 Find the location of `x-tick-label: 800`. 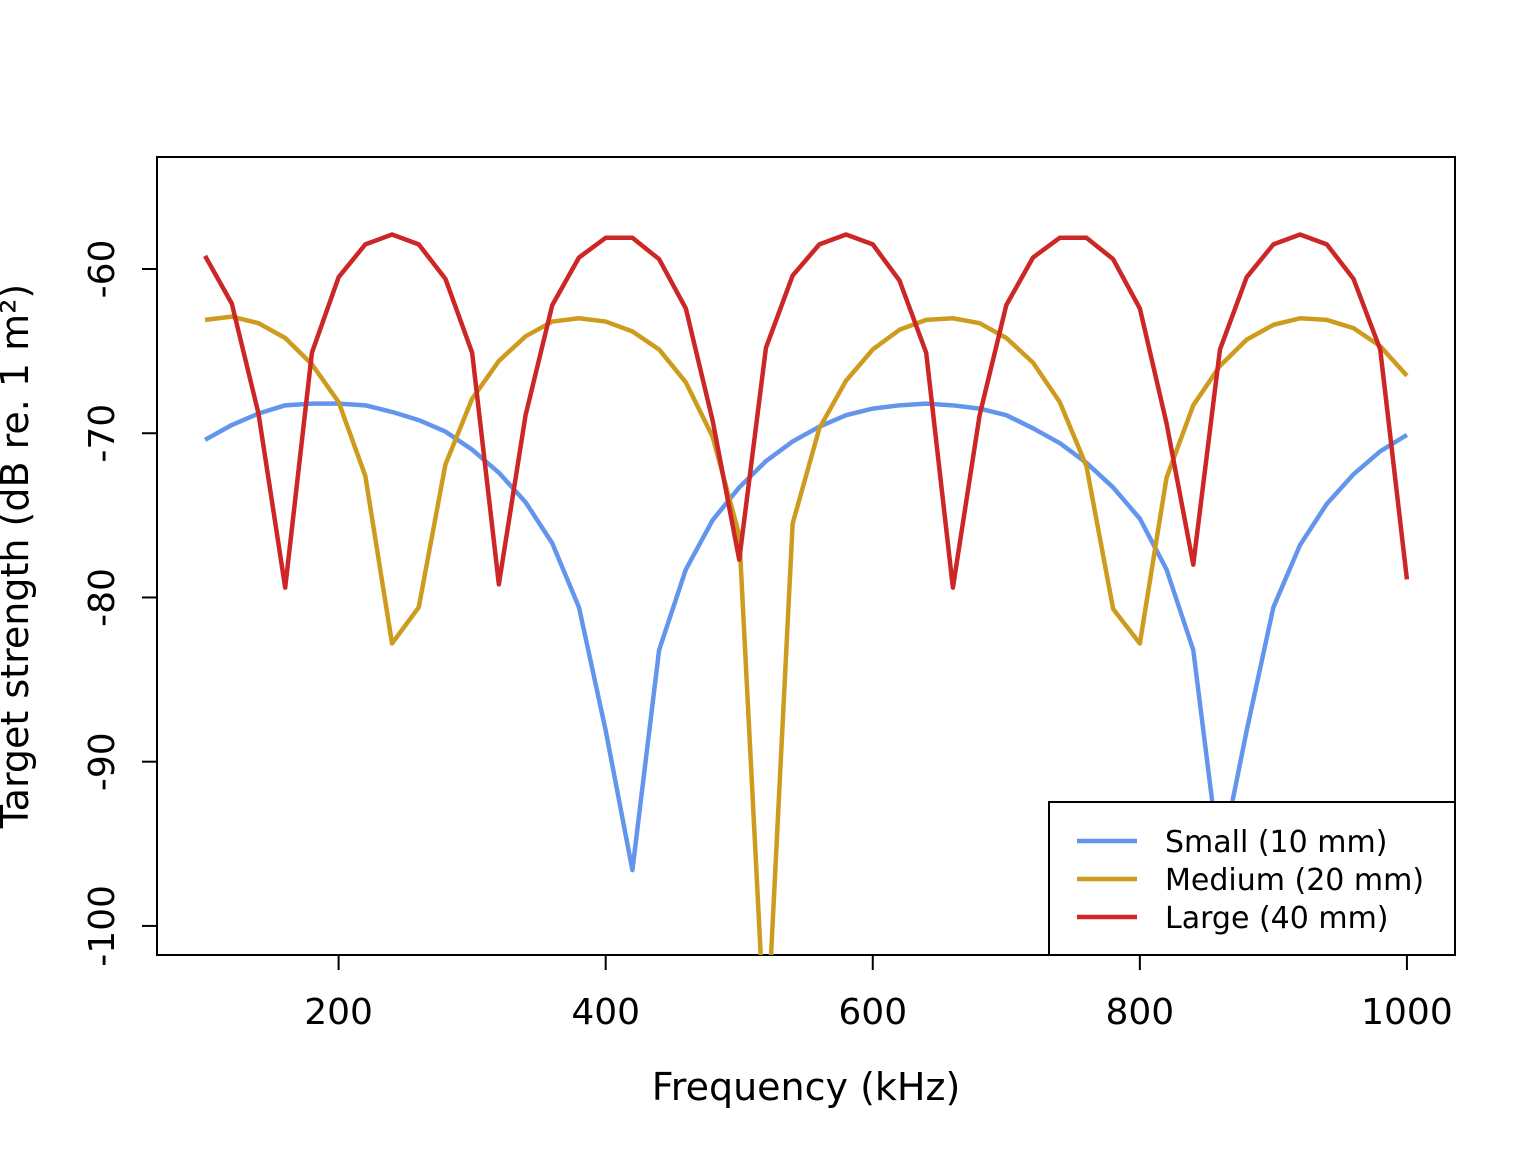

x-tick-label: 800 is located at coordinates (1139, 1012).